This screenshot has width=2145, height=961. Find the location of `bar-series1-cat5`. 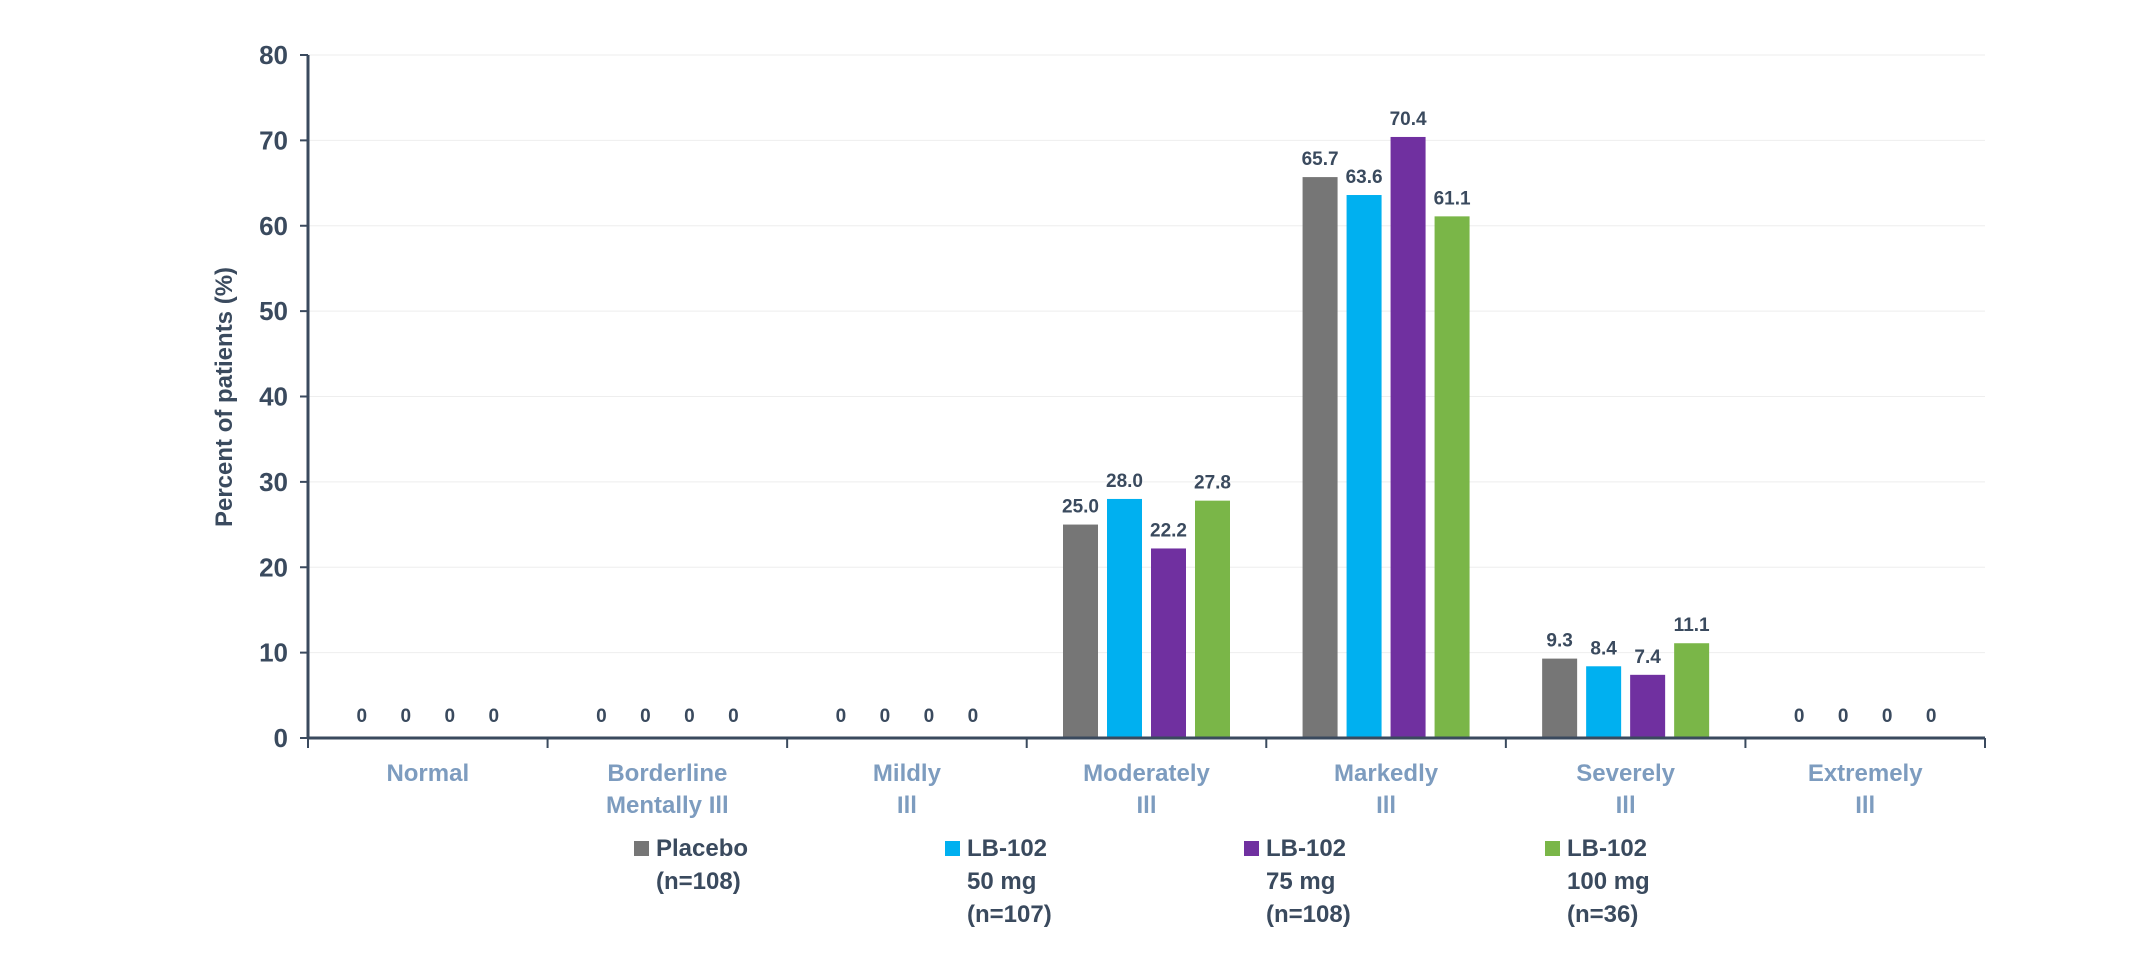

bar-series1-cat5 is located at coordinates (1604, 702).